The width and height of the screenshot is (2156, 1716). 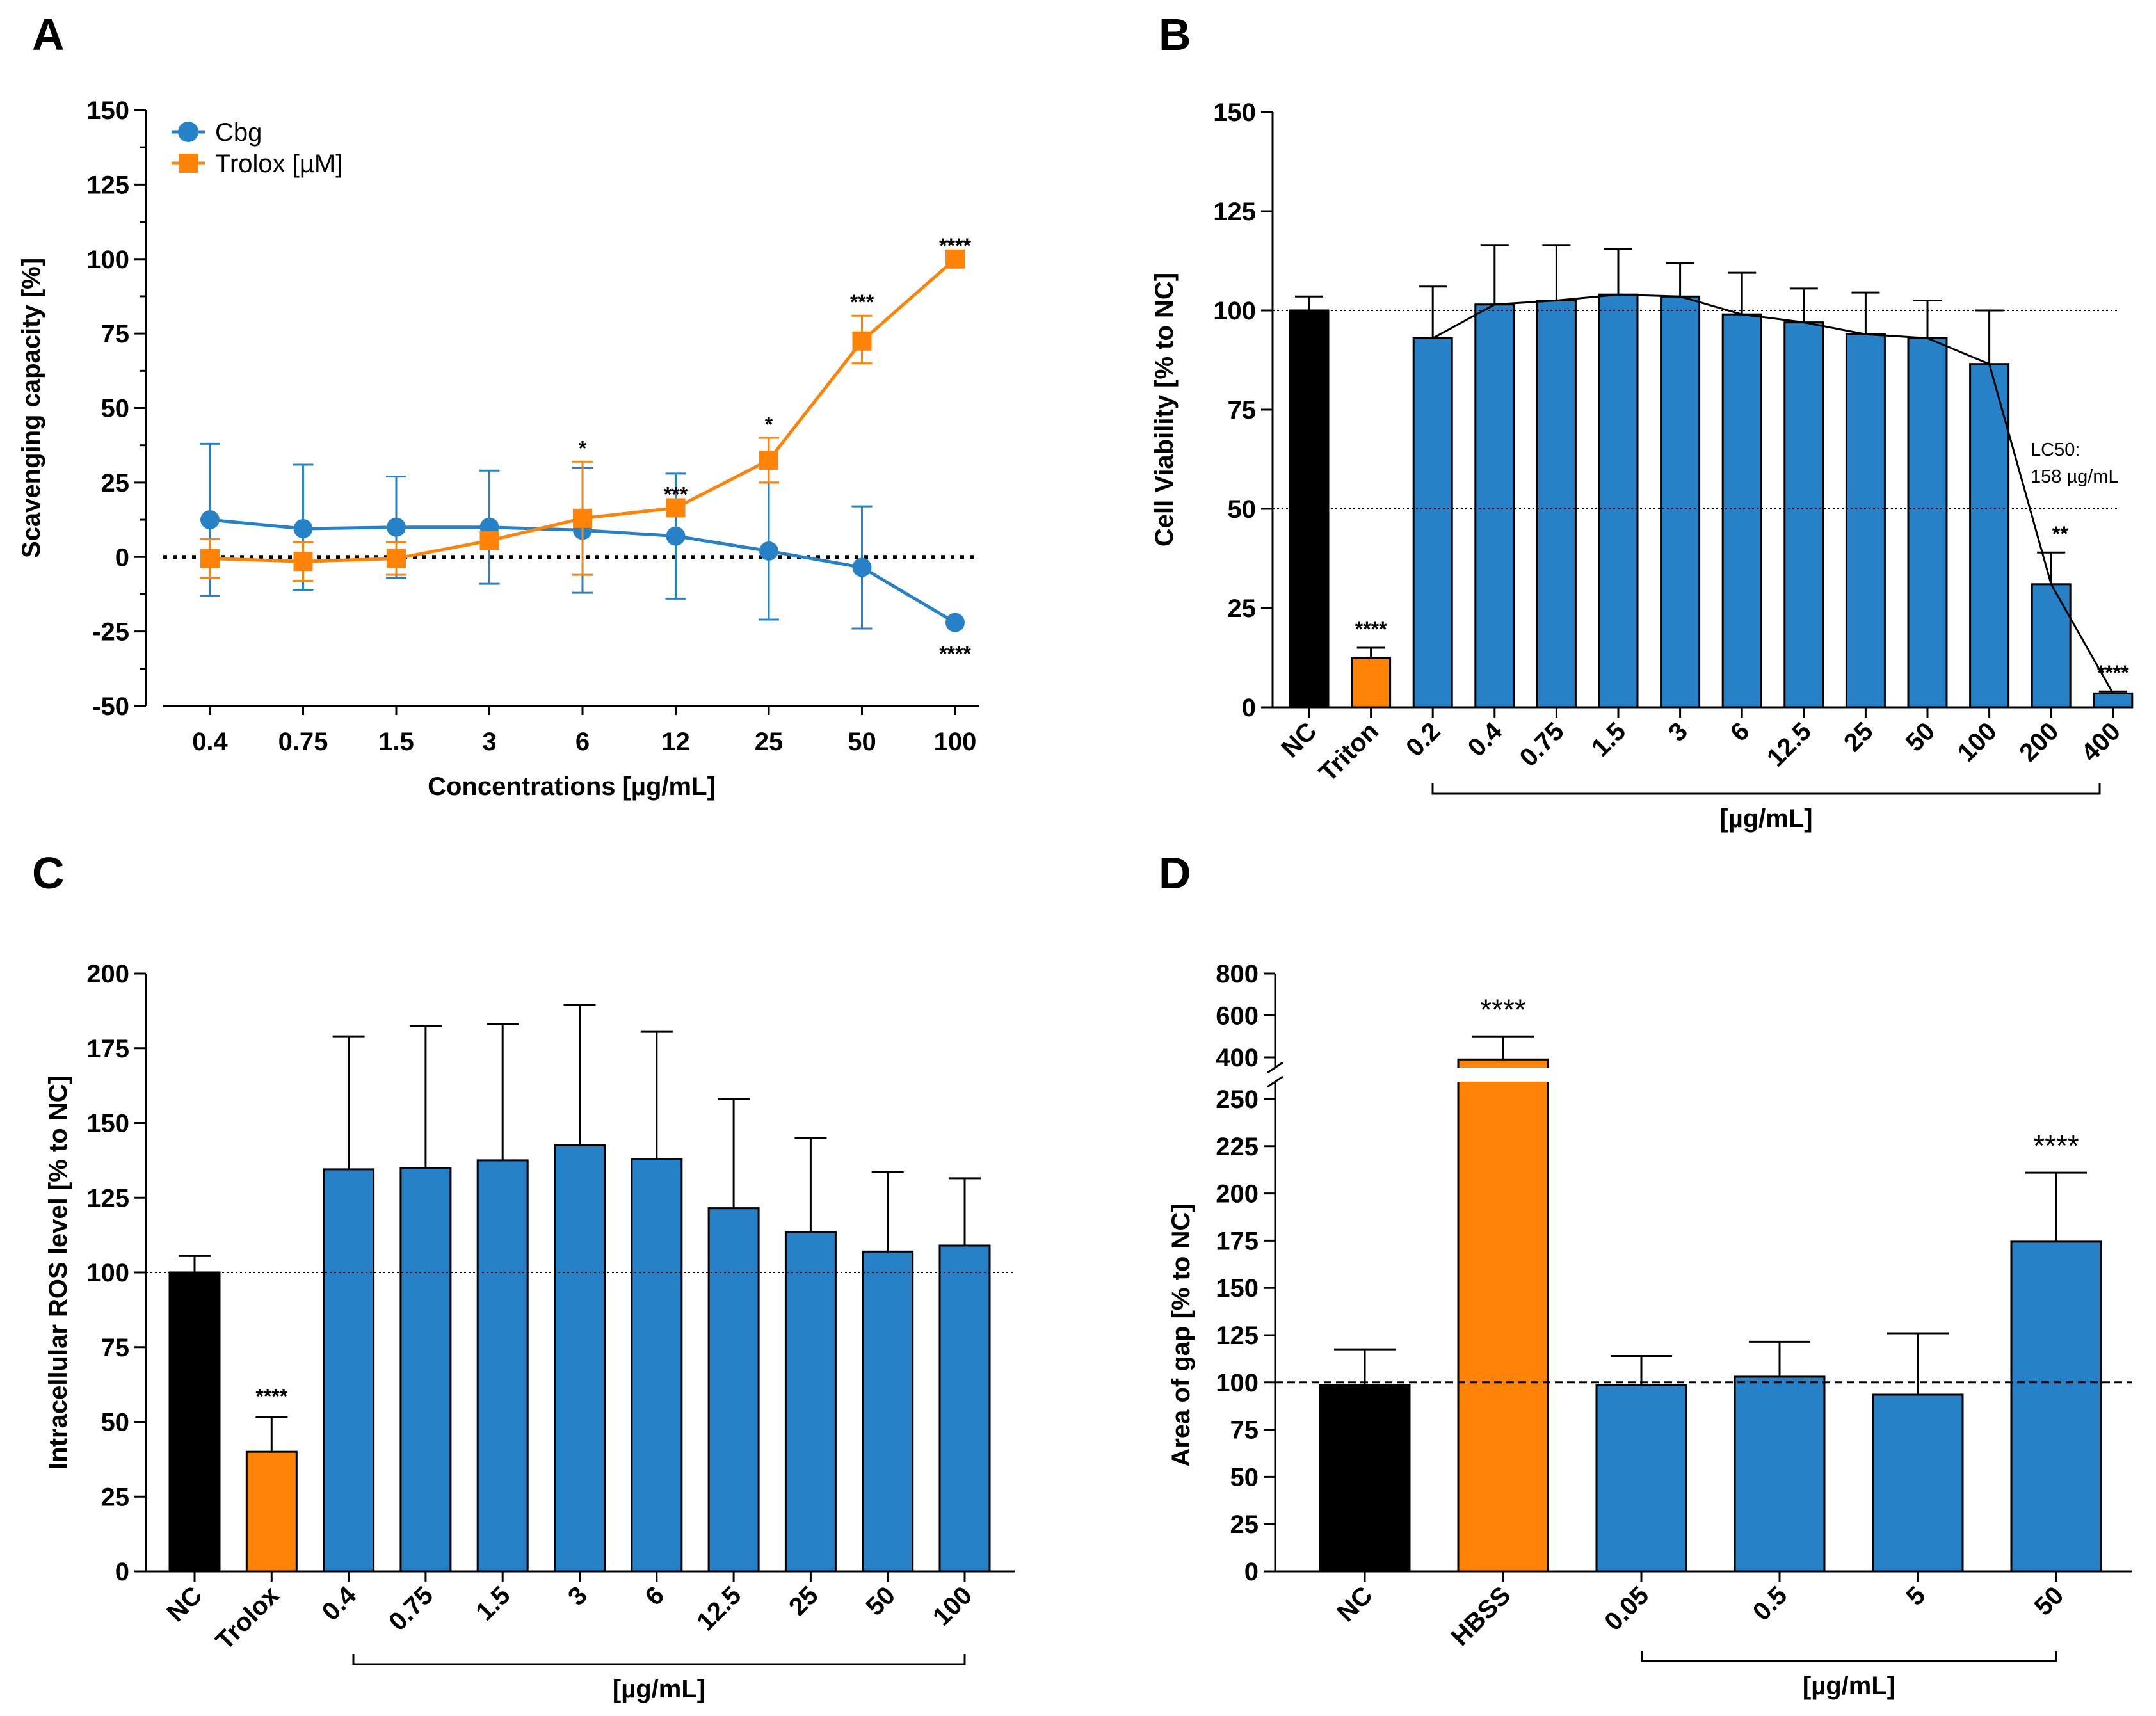 I want to click on panel-d-y-tick-label: 75, so click(x=1244, y=1430).